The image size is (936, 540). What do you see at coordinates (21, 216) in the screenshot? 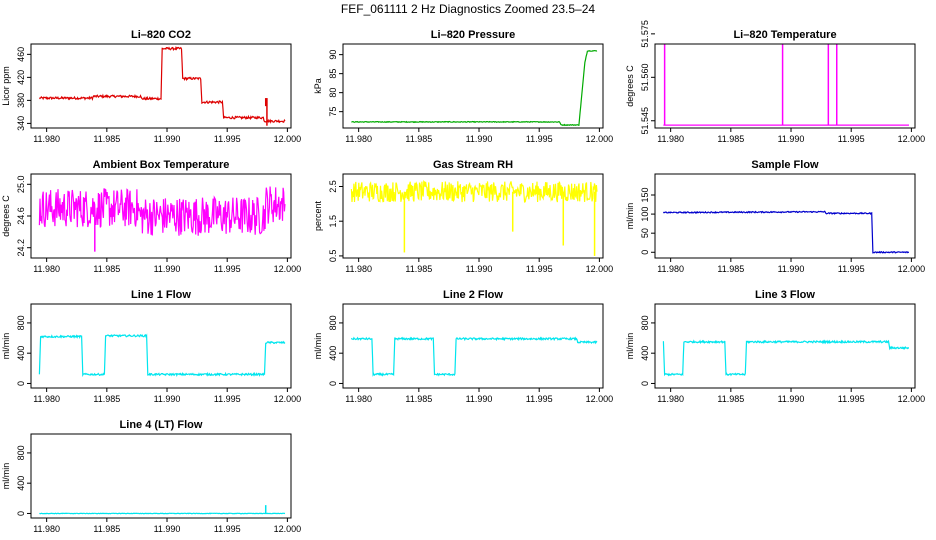
I see `y-tick-label: 24.6` at bounding box center [21, 216].